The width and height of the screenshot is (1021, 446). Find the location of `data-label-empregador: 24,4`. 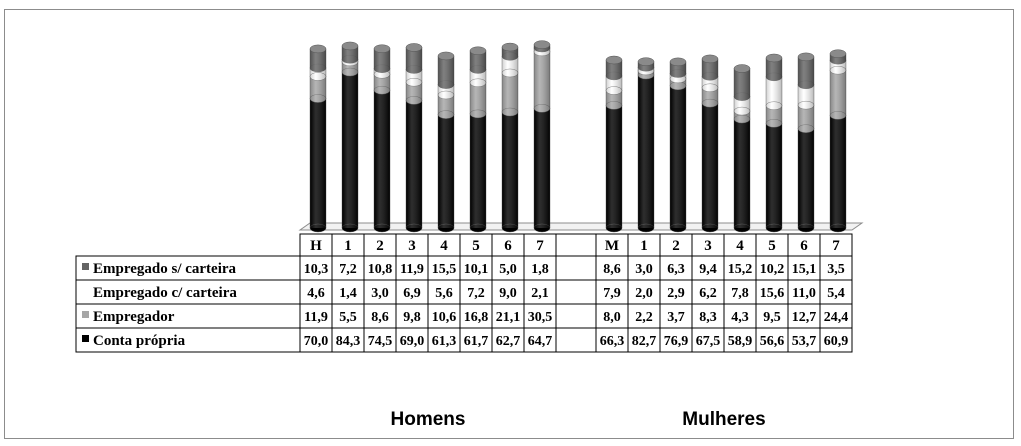

data-label-empregador: 24,4 is located at coordinates (836, 317).